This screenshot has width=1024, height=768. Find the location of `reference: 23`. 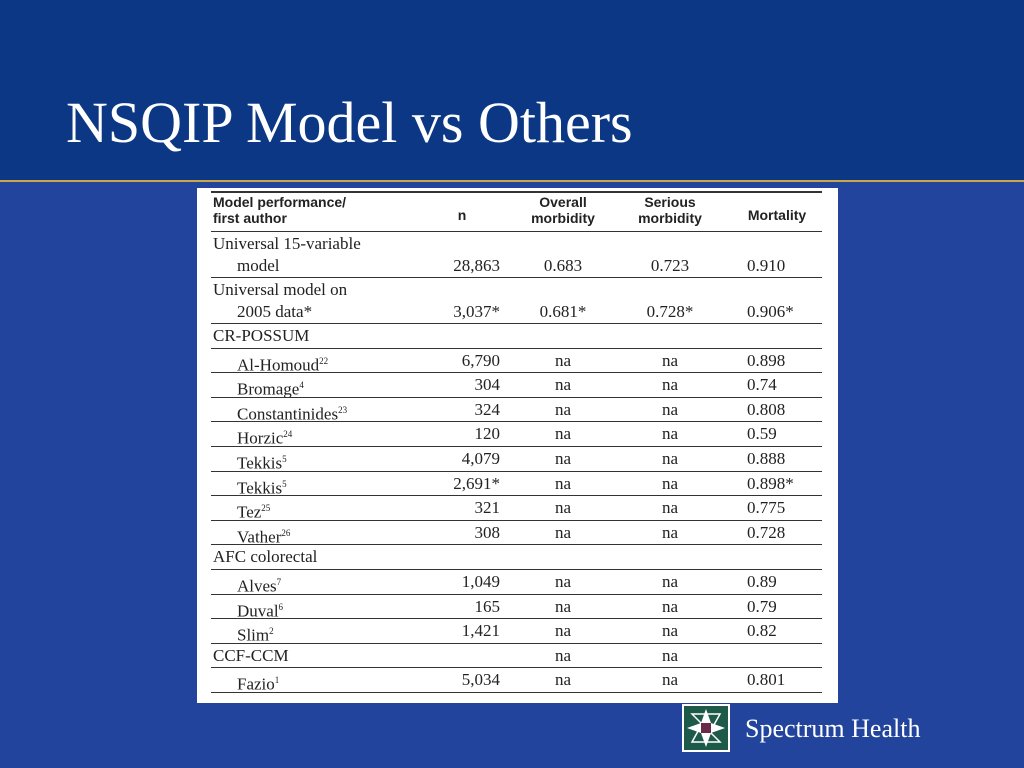

reference: 23 is located at coordinates (343, 409).